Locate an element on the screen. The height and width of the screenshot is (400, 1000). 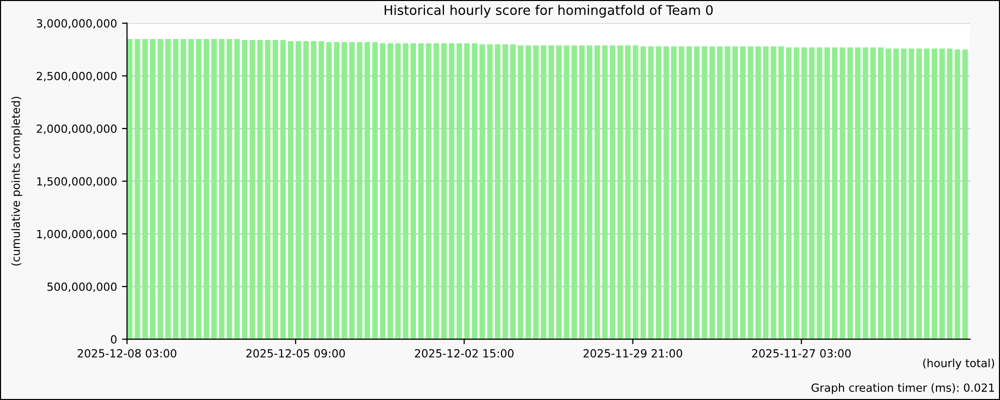
x-tick-label: 2025-12-02 15:00 is located at coordinates (464, 353).